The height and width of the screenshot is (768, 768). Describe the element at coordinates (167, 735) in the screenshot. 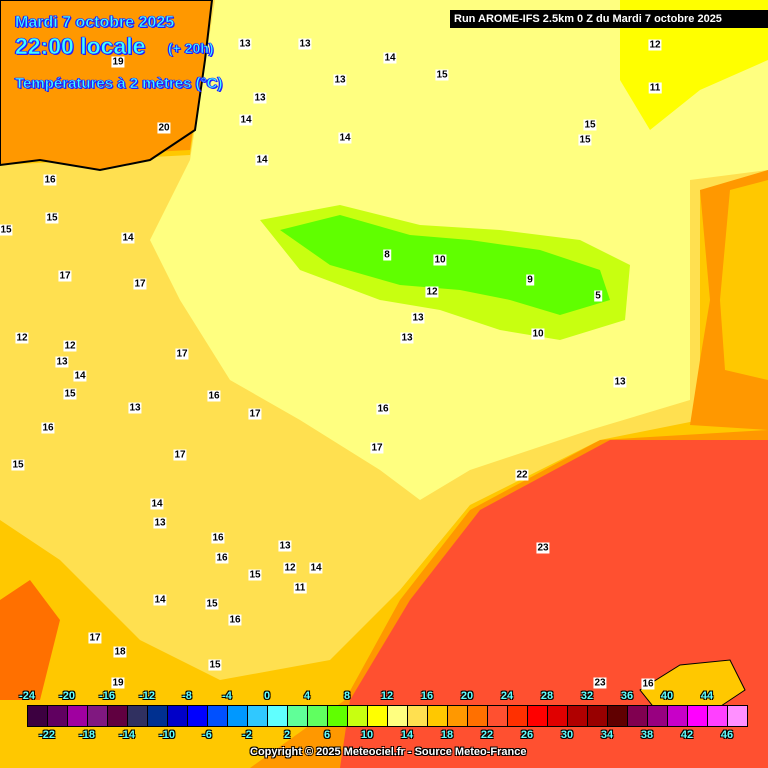

I see `legend-tick-bottom: -10` at that location.